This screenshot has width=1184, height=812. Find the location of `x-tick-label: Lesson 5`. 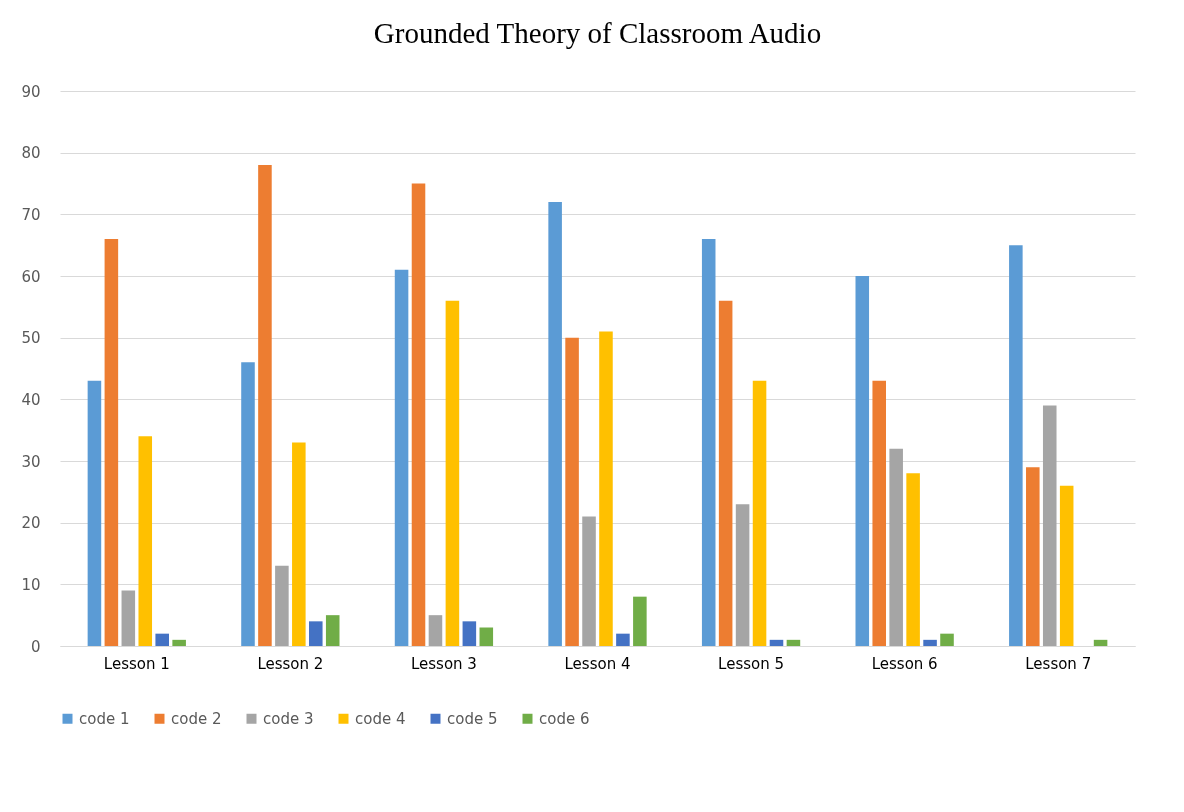

x-tick-label: Lesson 5 is located at coordinates (751, 663).